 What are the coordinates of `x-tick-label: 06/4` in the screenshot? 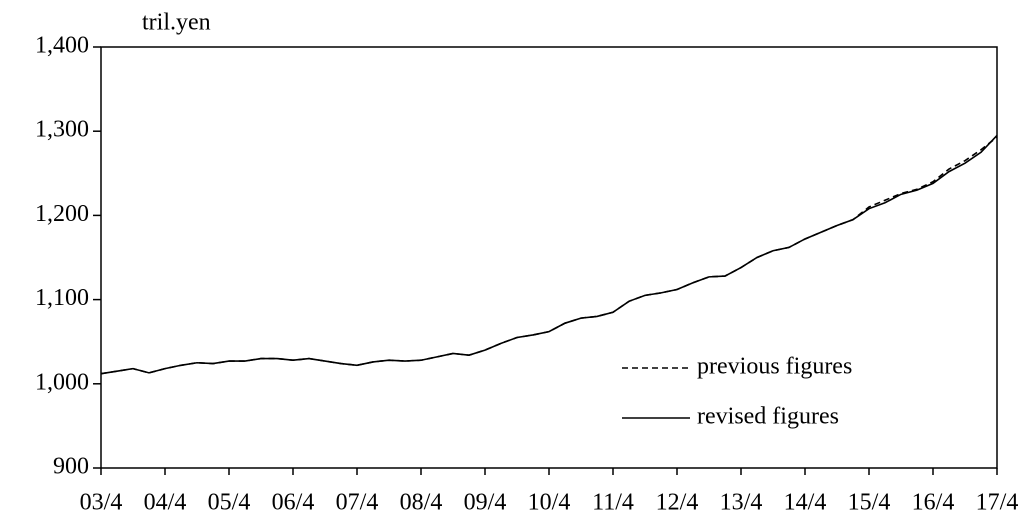 It's located at (293, 503).